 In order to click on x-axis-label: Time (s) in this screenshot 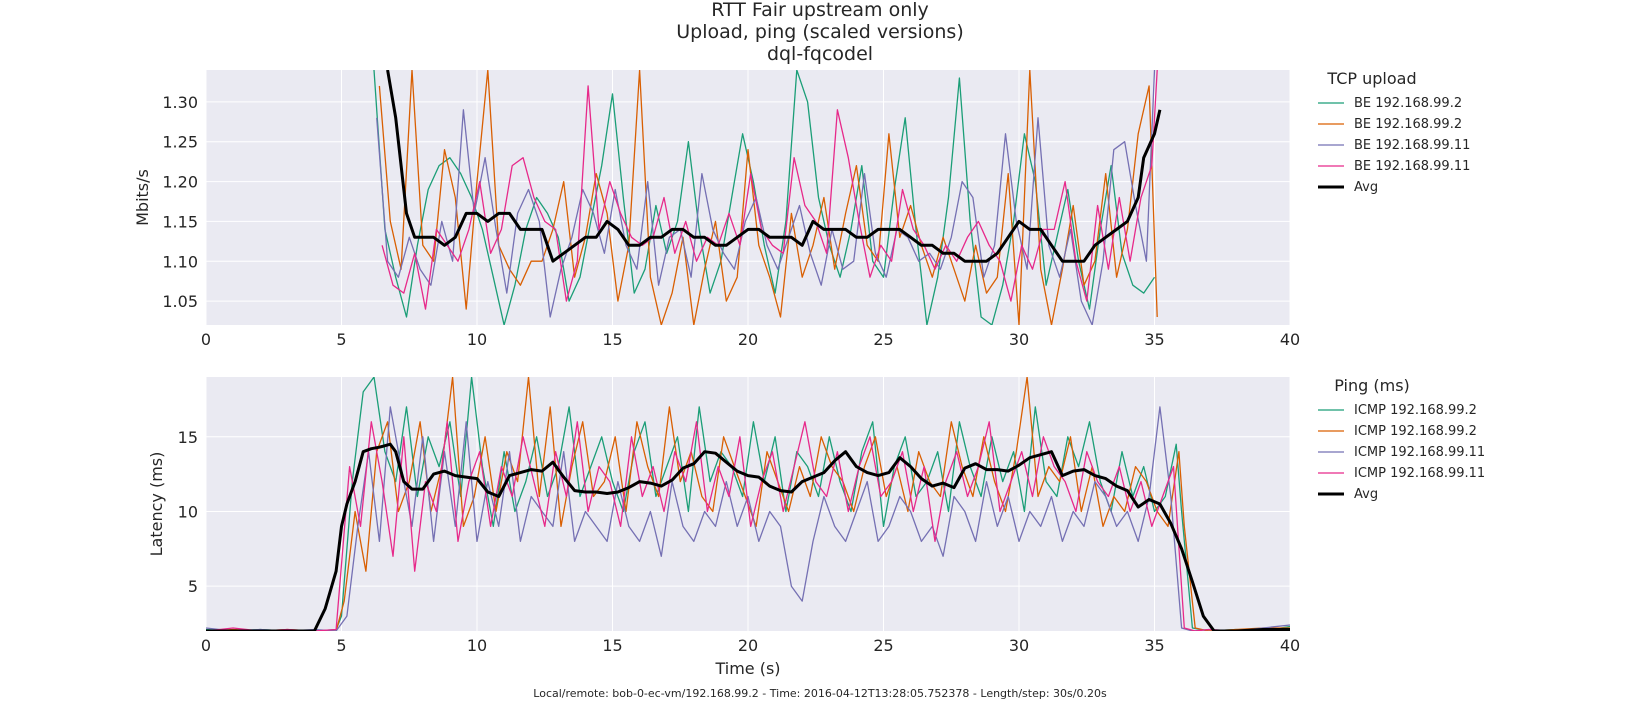, I will do `click(747, 668)`.